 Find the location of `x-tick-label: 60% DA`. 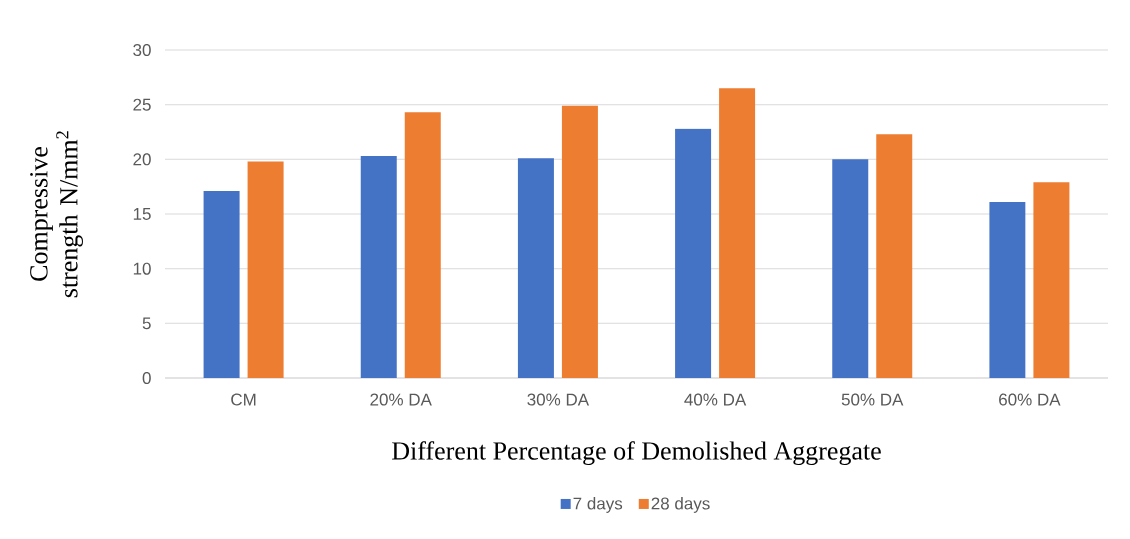

x-tick-label: 60% DA is located at coordinates (1030, 399).